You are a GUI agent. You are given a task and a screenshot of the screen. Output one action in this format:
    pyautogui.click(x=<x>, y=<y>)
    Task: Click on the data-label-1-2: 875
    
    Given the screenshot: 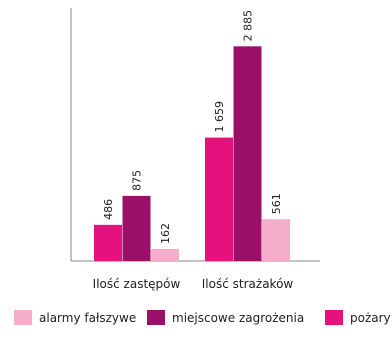 What is the action you would take?
    pyautogui.click(x=137, y=180)
    